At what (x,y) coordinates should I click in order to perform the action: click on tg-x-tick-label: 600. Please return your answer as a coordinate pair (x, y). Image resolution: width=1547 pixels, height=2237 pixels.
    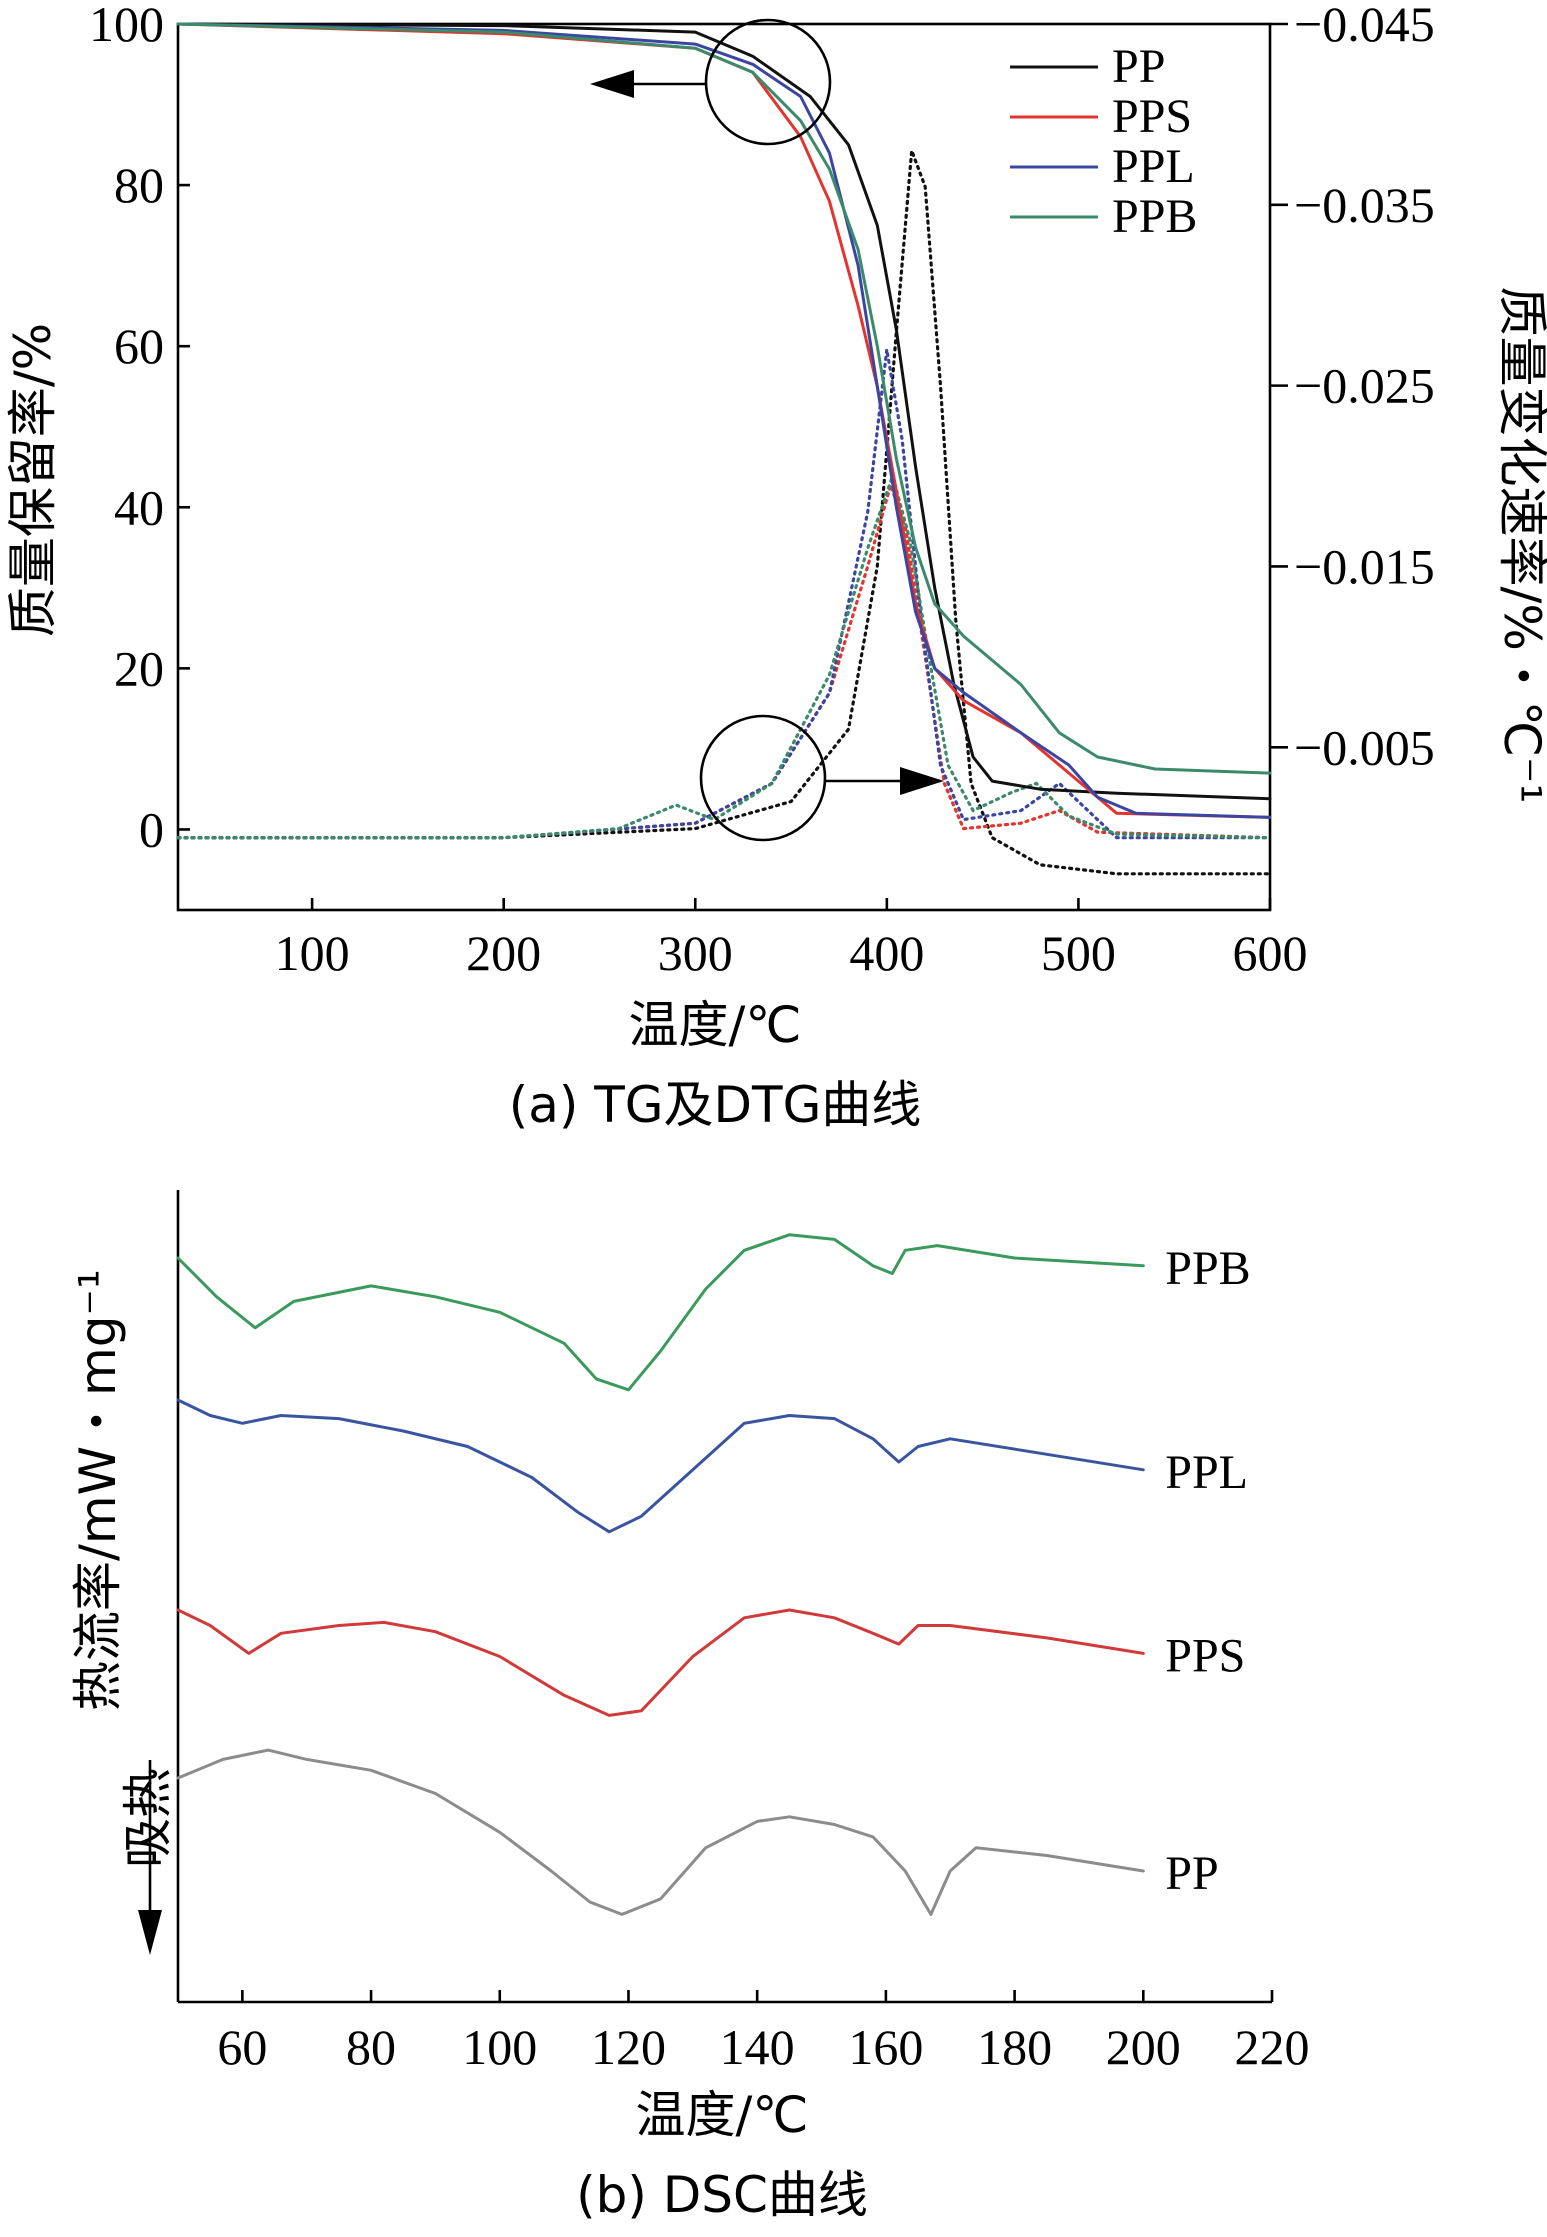
    Looking at the image, I should click on (1270, 953).